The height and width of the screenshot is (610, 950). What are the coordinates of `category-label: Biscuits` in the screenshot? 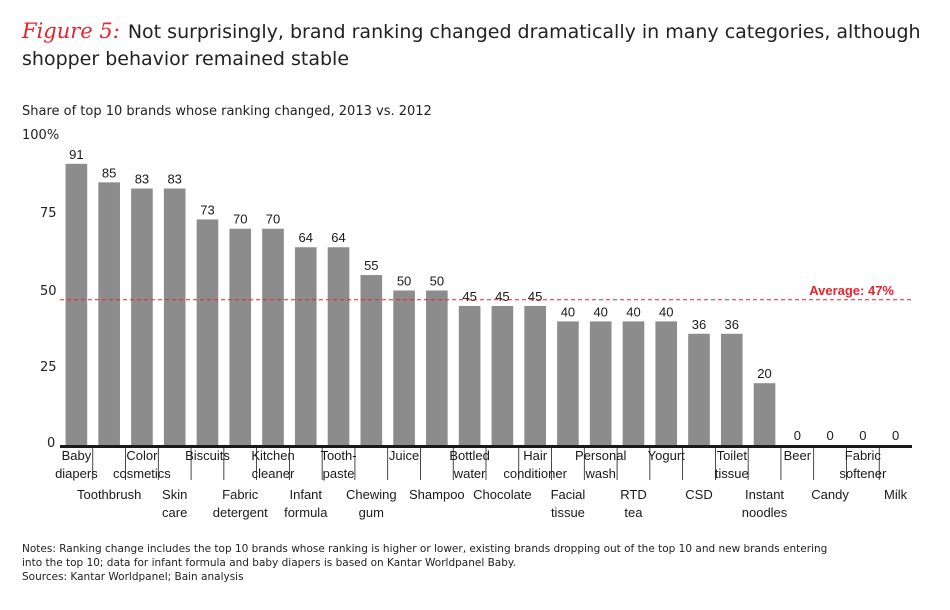 It's located at (207, 455).